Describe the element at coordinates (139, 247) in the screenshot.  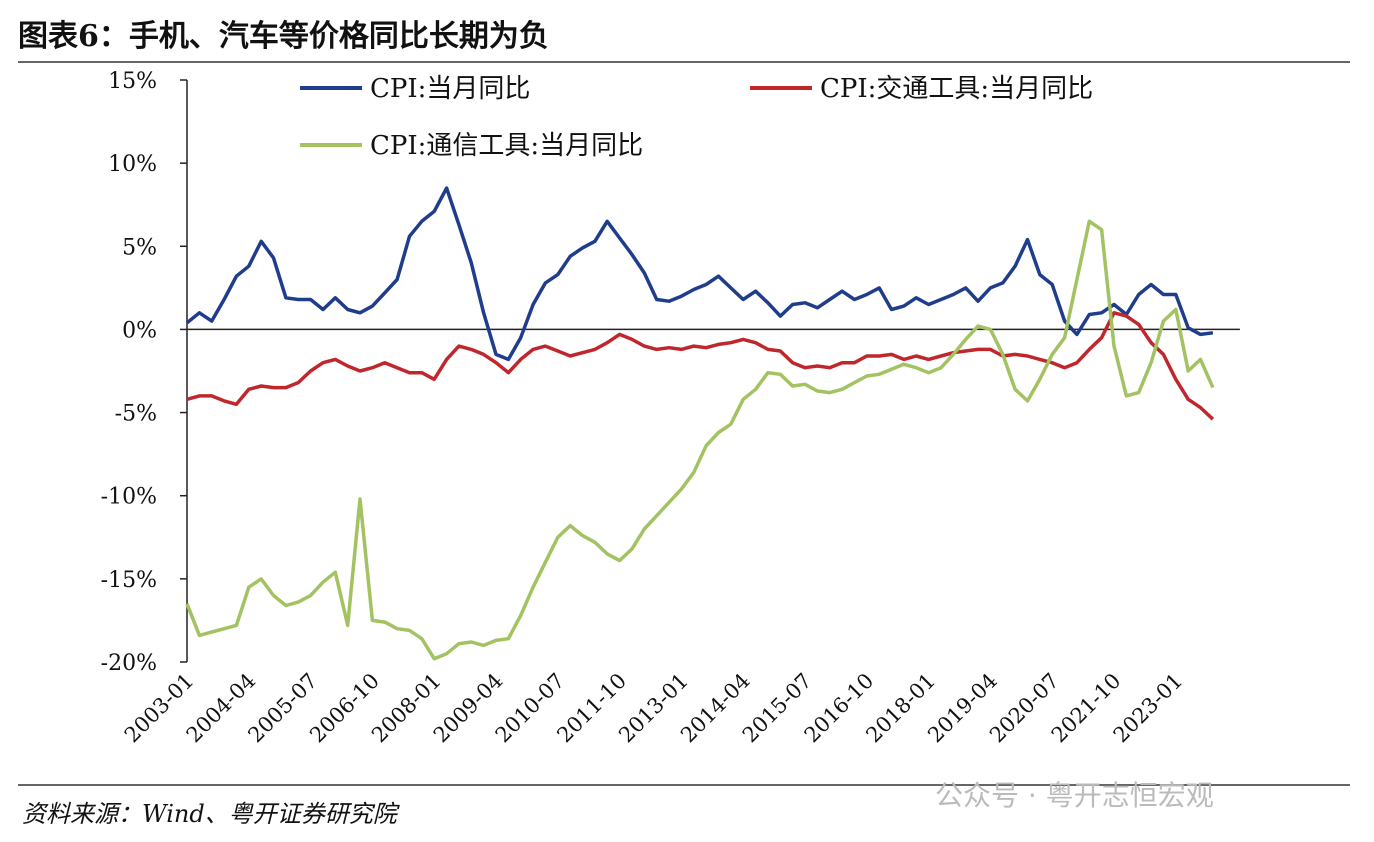
I see `y-tick-label: 5%` at that location.